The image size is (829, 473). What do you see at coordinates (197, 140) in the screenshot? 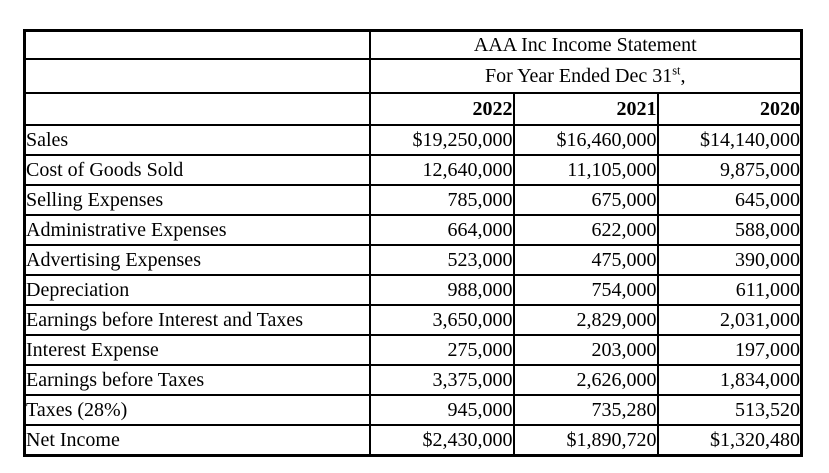
I see `row-label: Sales` at bounding box center [197, 140].